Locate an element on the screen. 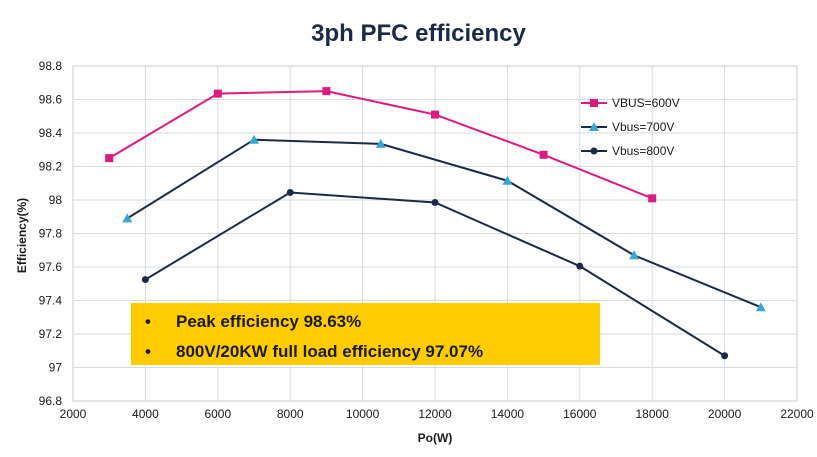 This screenshot has height=457, width=817. y-tick-label: 97 is located at coordinates (56, 368).